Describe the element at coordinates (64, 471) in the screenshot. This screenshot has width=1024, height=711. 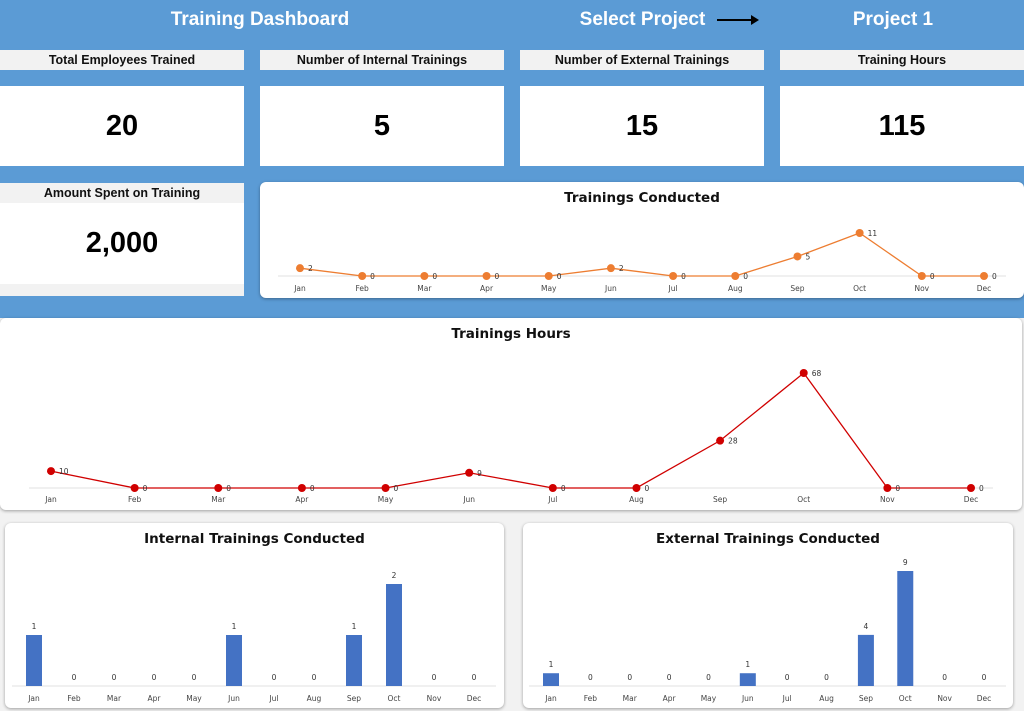
I see `data-label: 10` at that location.